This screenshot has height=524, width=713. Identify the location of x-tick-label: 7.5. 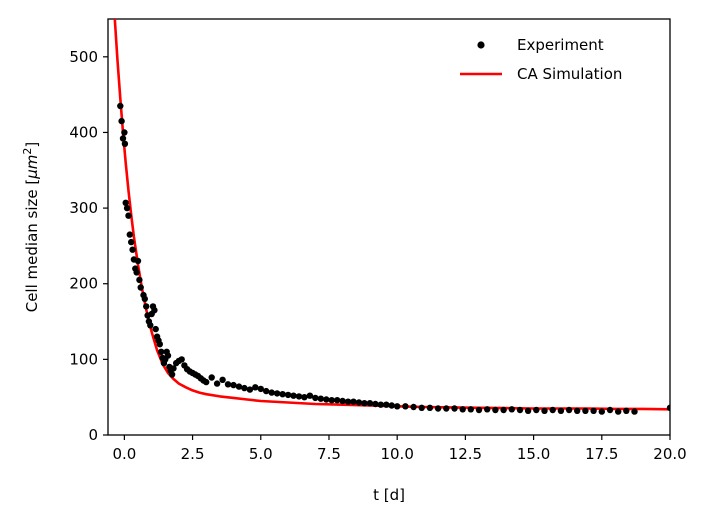
(329, 454).